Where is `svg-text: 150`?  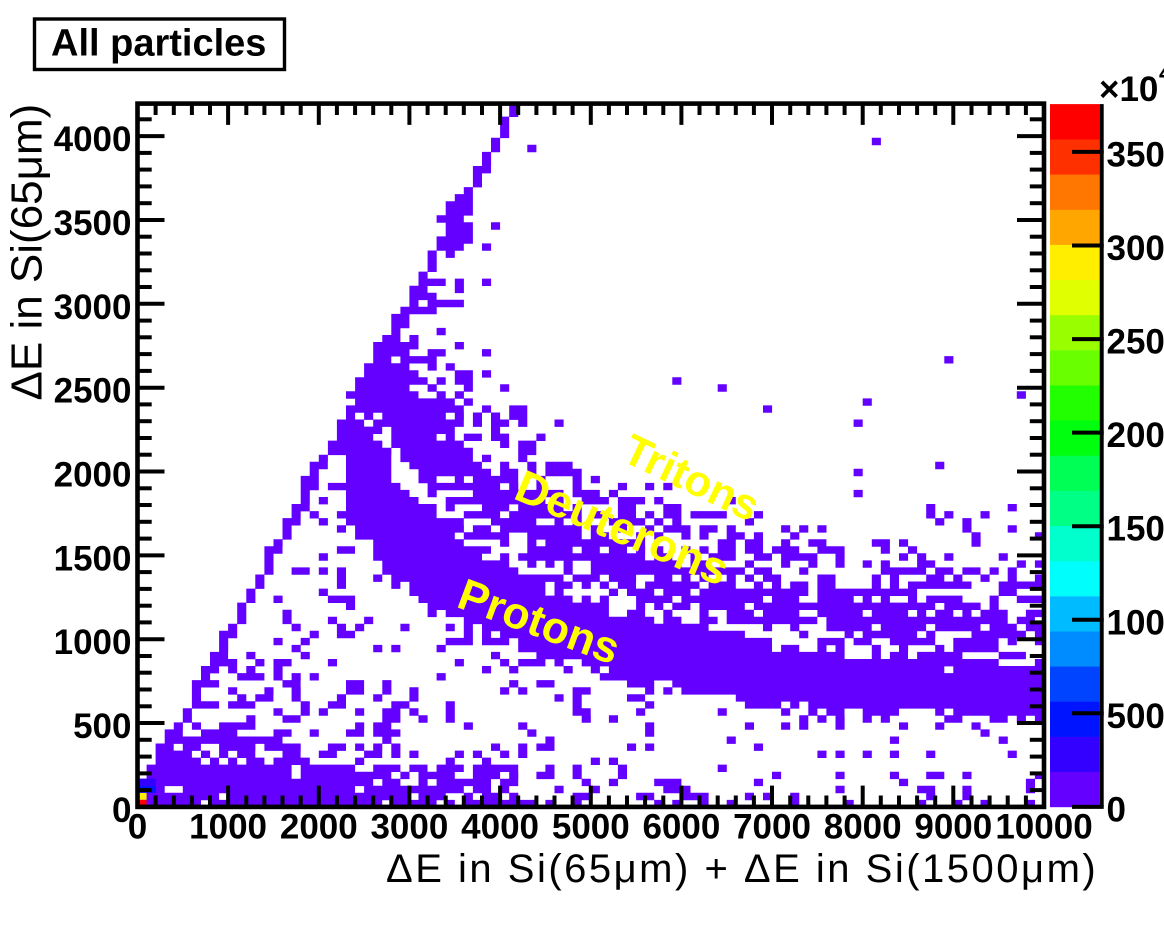 svg-text: 150 is located at coordinates (1135, 529).